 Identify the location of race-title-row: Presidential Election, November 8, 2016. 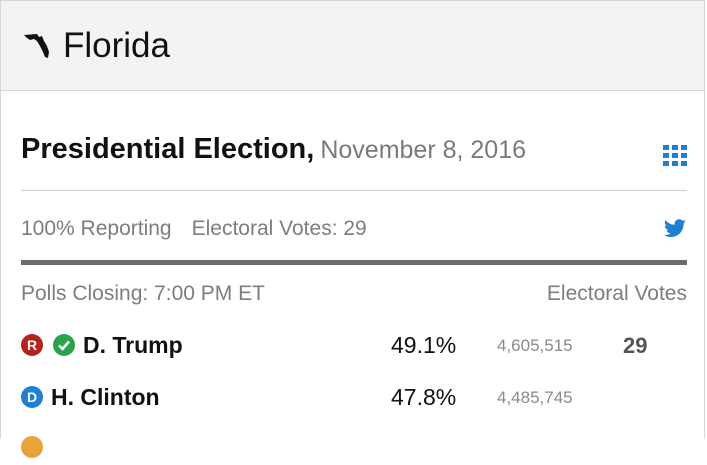
(354, 155).